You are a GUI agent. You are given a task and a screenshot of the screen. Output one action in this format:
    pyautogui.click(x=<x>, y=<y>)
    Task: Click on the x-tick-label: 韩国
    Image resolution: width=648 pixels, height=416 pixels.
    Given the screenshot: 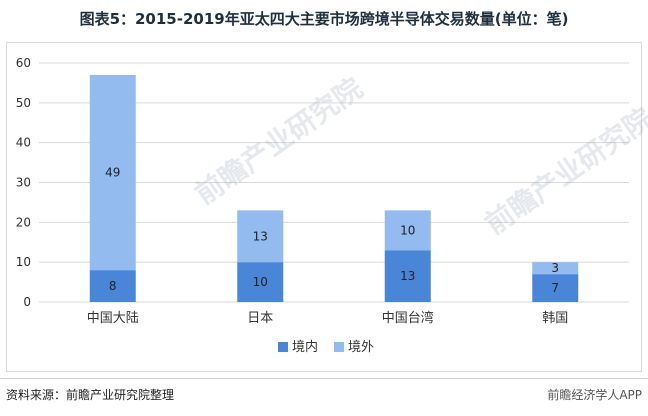 What is the action you would take?
    pyautogui.click(x=555, y=318)
    